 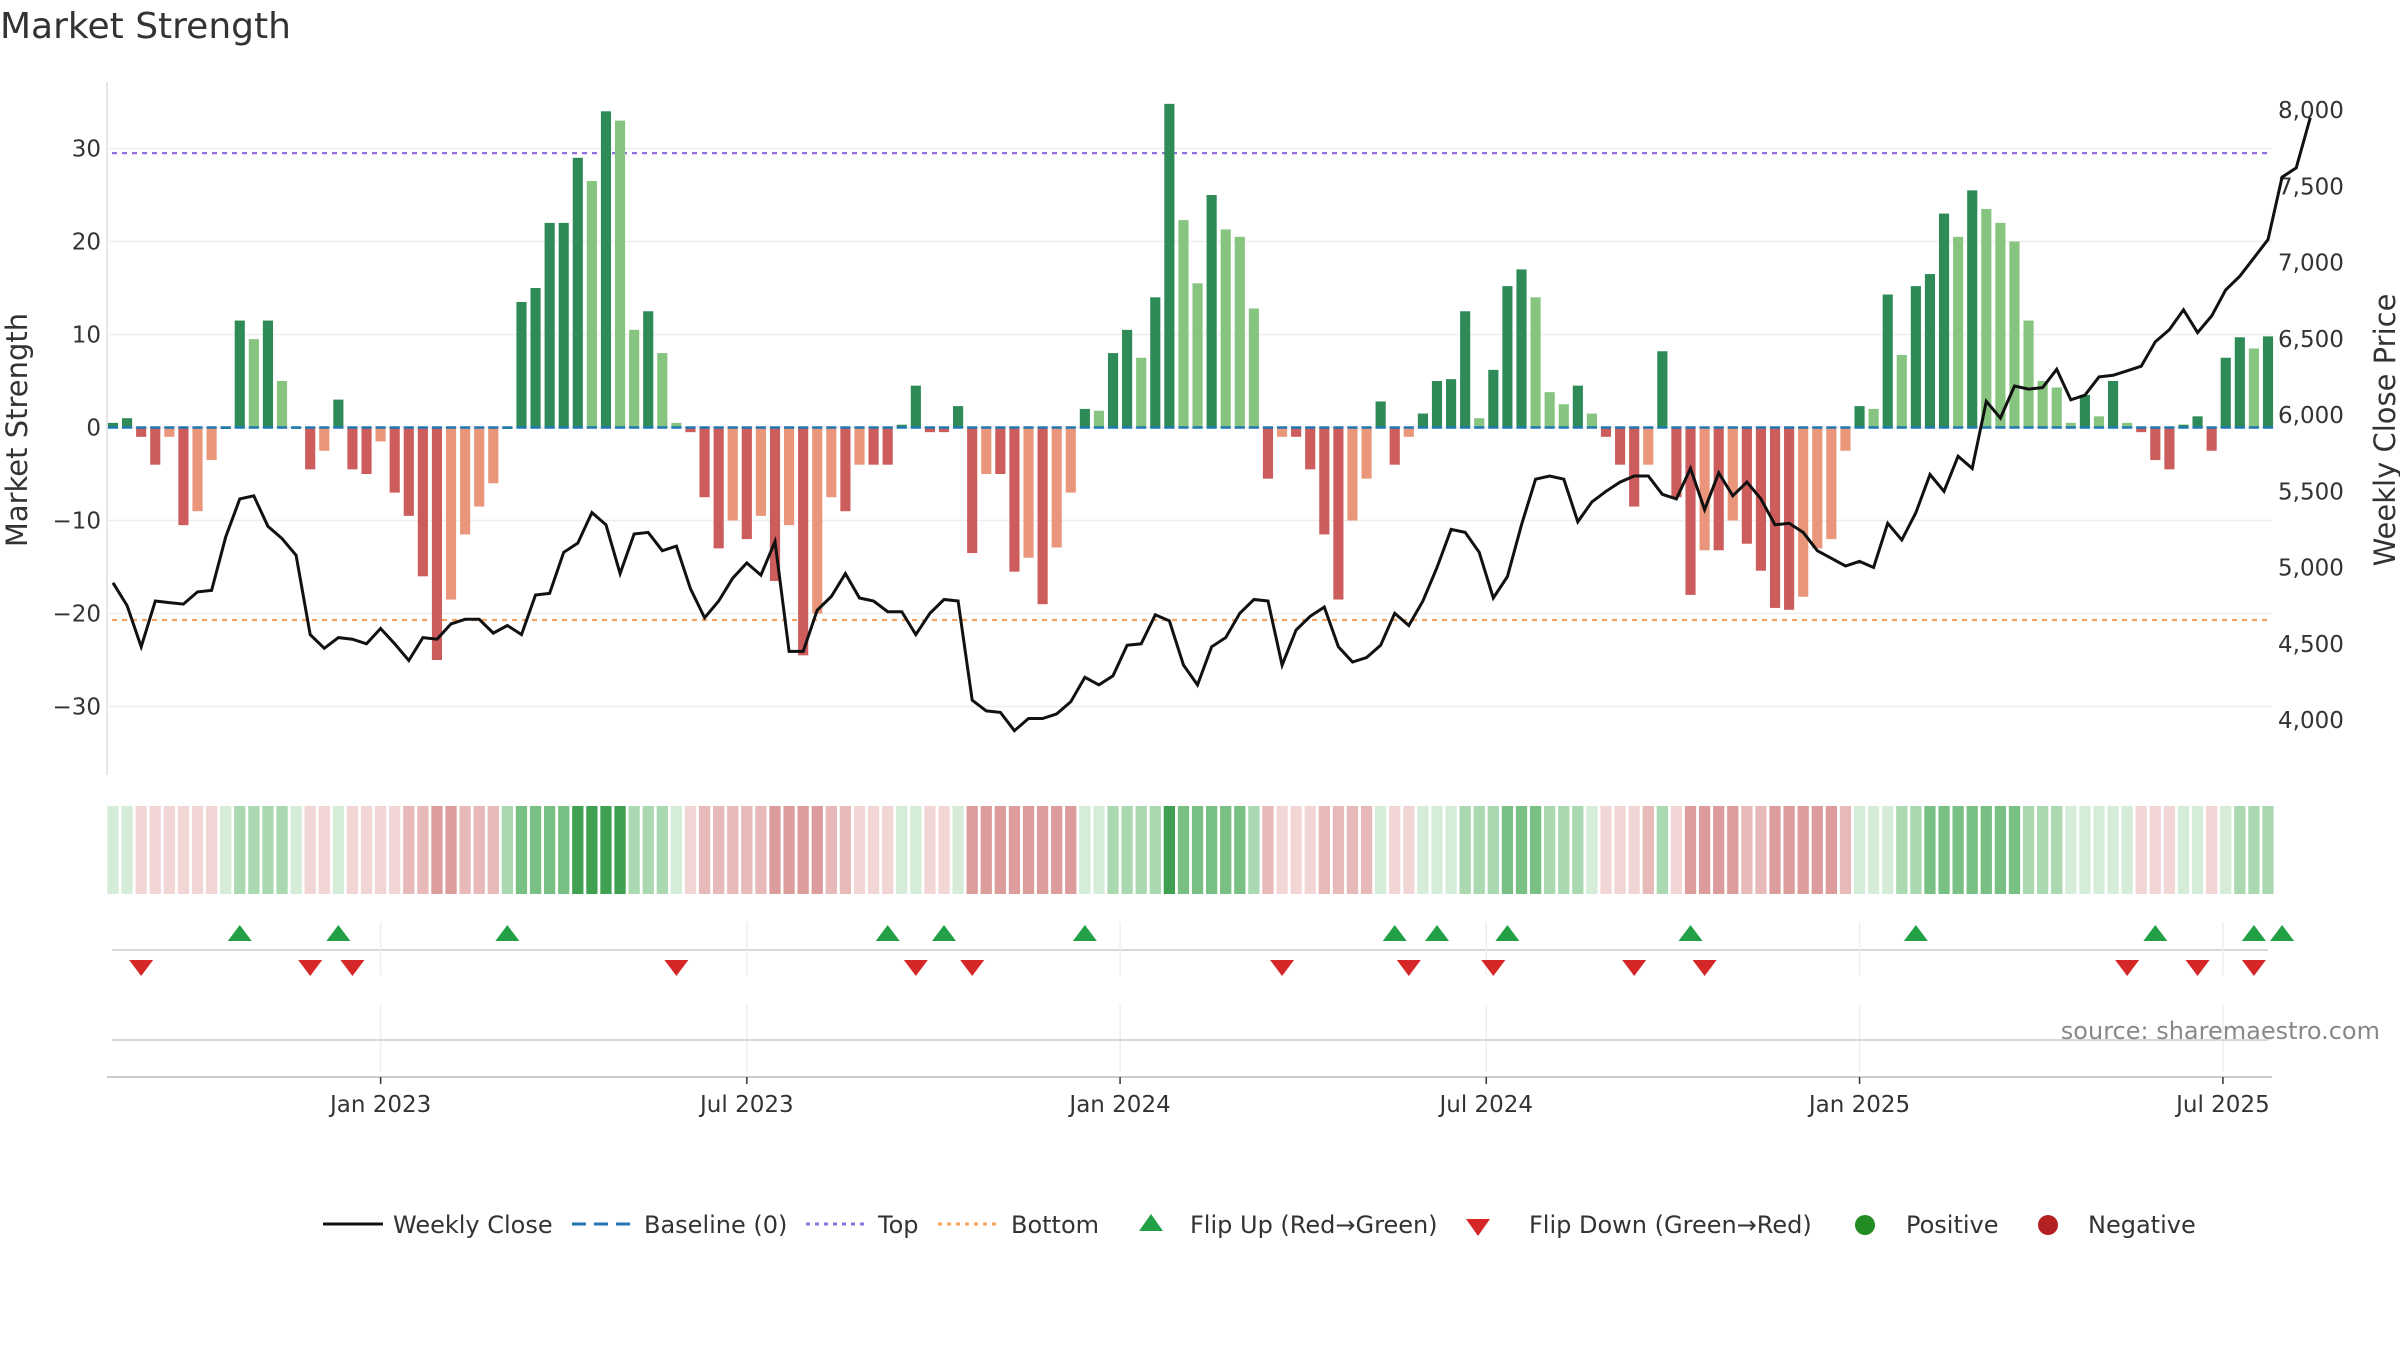 I want to click on y2-tick-label: 7,500, so click(x=2311, y=187).